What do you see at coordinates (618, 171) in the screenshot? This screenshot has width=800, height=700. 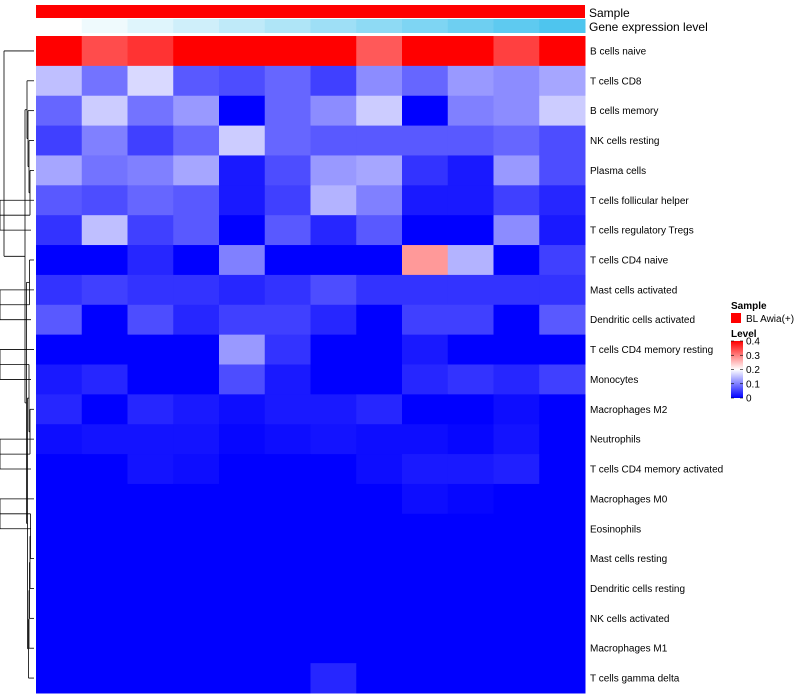 I see `row-label: Plasma cells` at bounding box center [618, 171].